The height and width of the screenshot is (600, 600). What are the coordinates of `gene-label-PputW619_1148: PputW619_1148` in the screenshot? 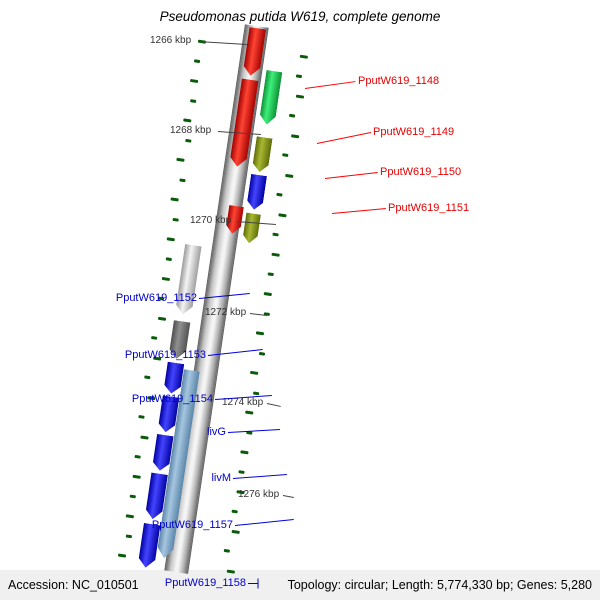 It's located at (399, 81).